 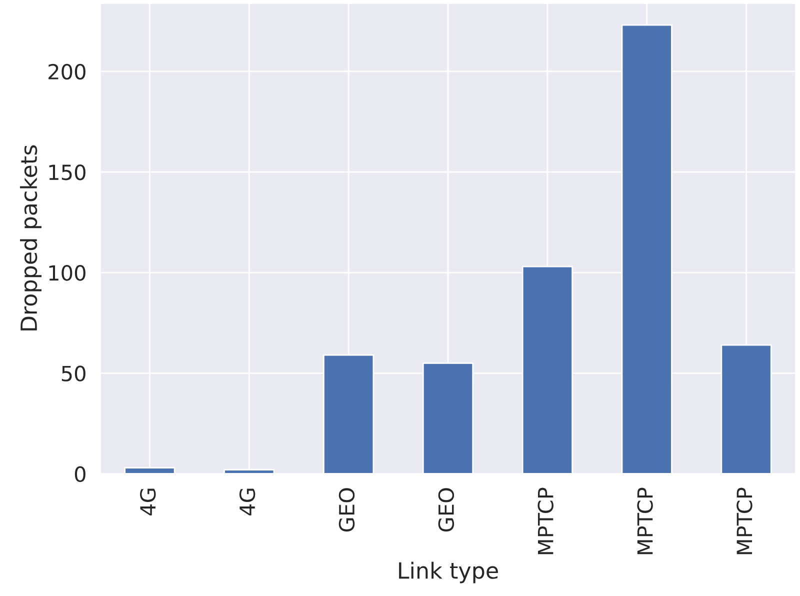 What do you see at coordinates (31, 237) in the screenshot?
I see `y-axis-title: Dropped packets` at bounding box center [31, 237].